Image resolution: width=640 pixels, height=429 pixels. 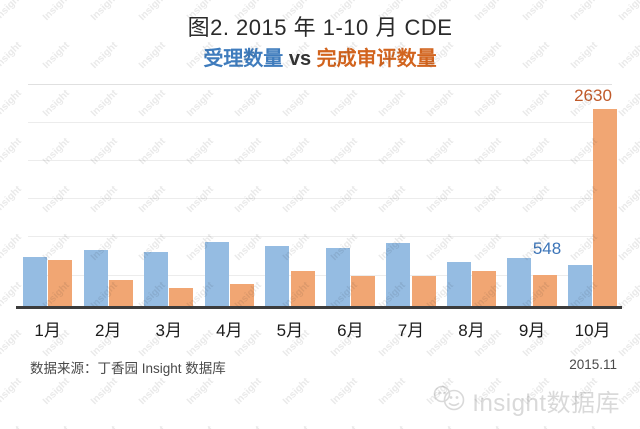 I want to click on bar-accepted-5月, so click(x=277, y=276).